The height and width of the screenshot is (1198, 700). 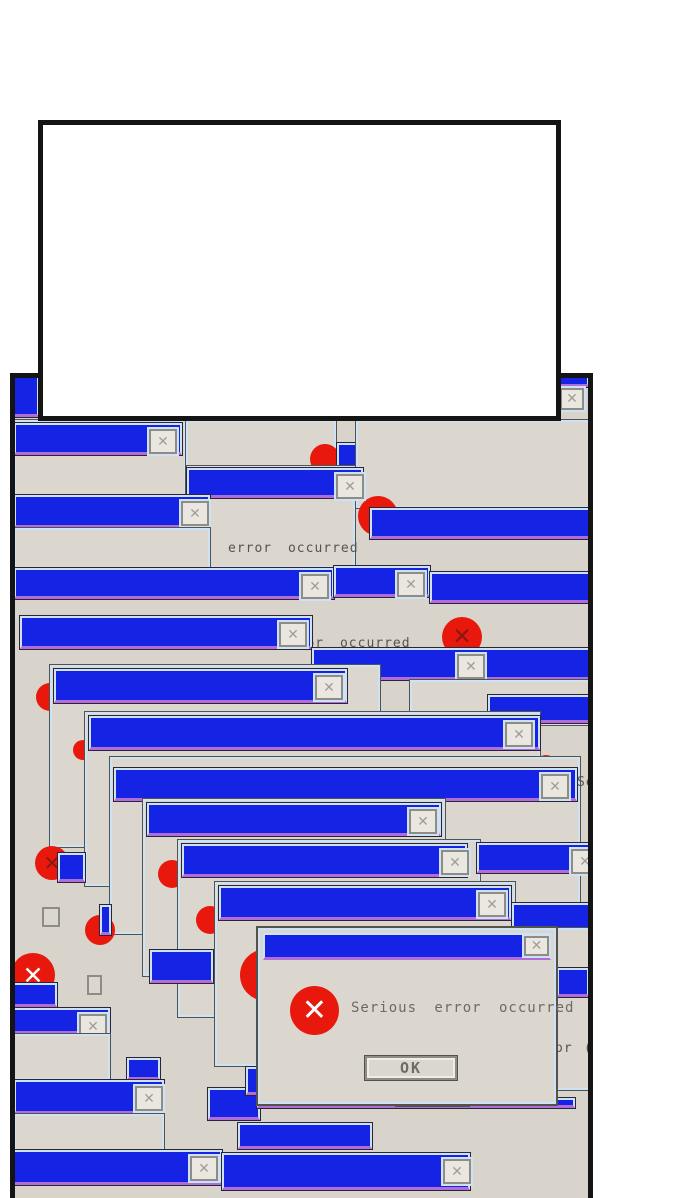 I want to click on ok-button: OK, so click(x=411, y=1068).